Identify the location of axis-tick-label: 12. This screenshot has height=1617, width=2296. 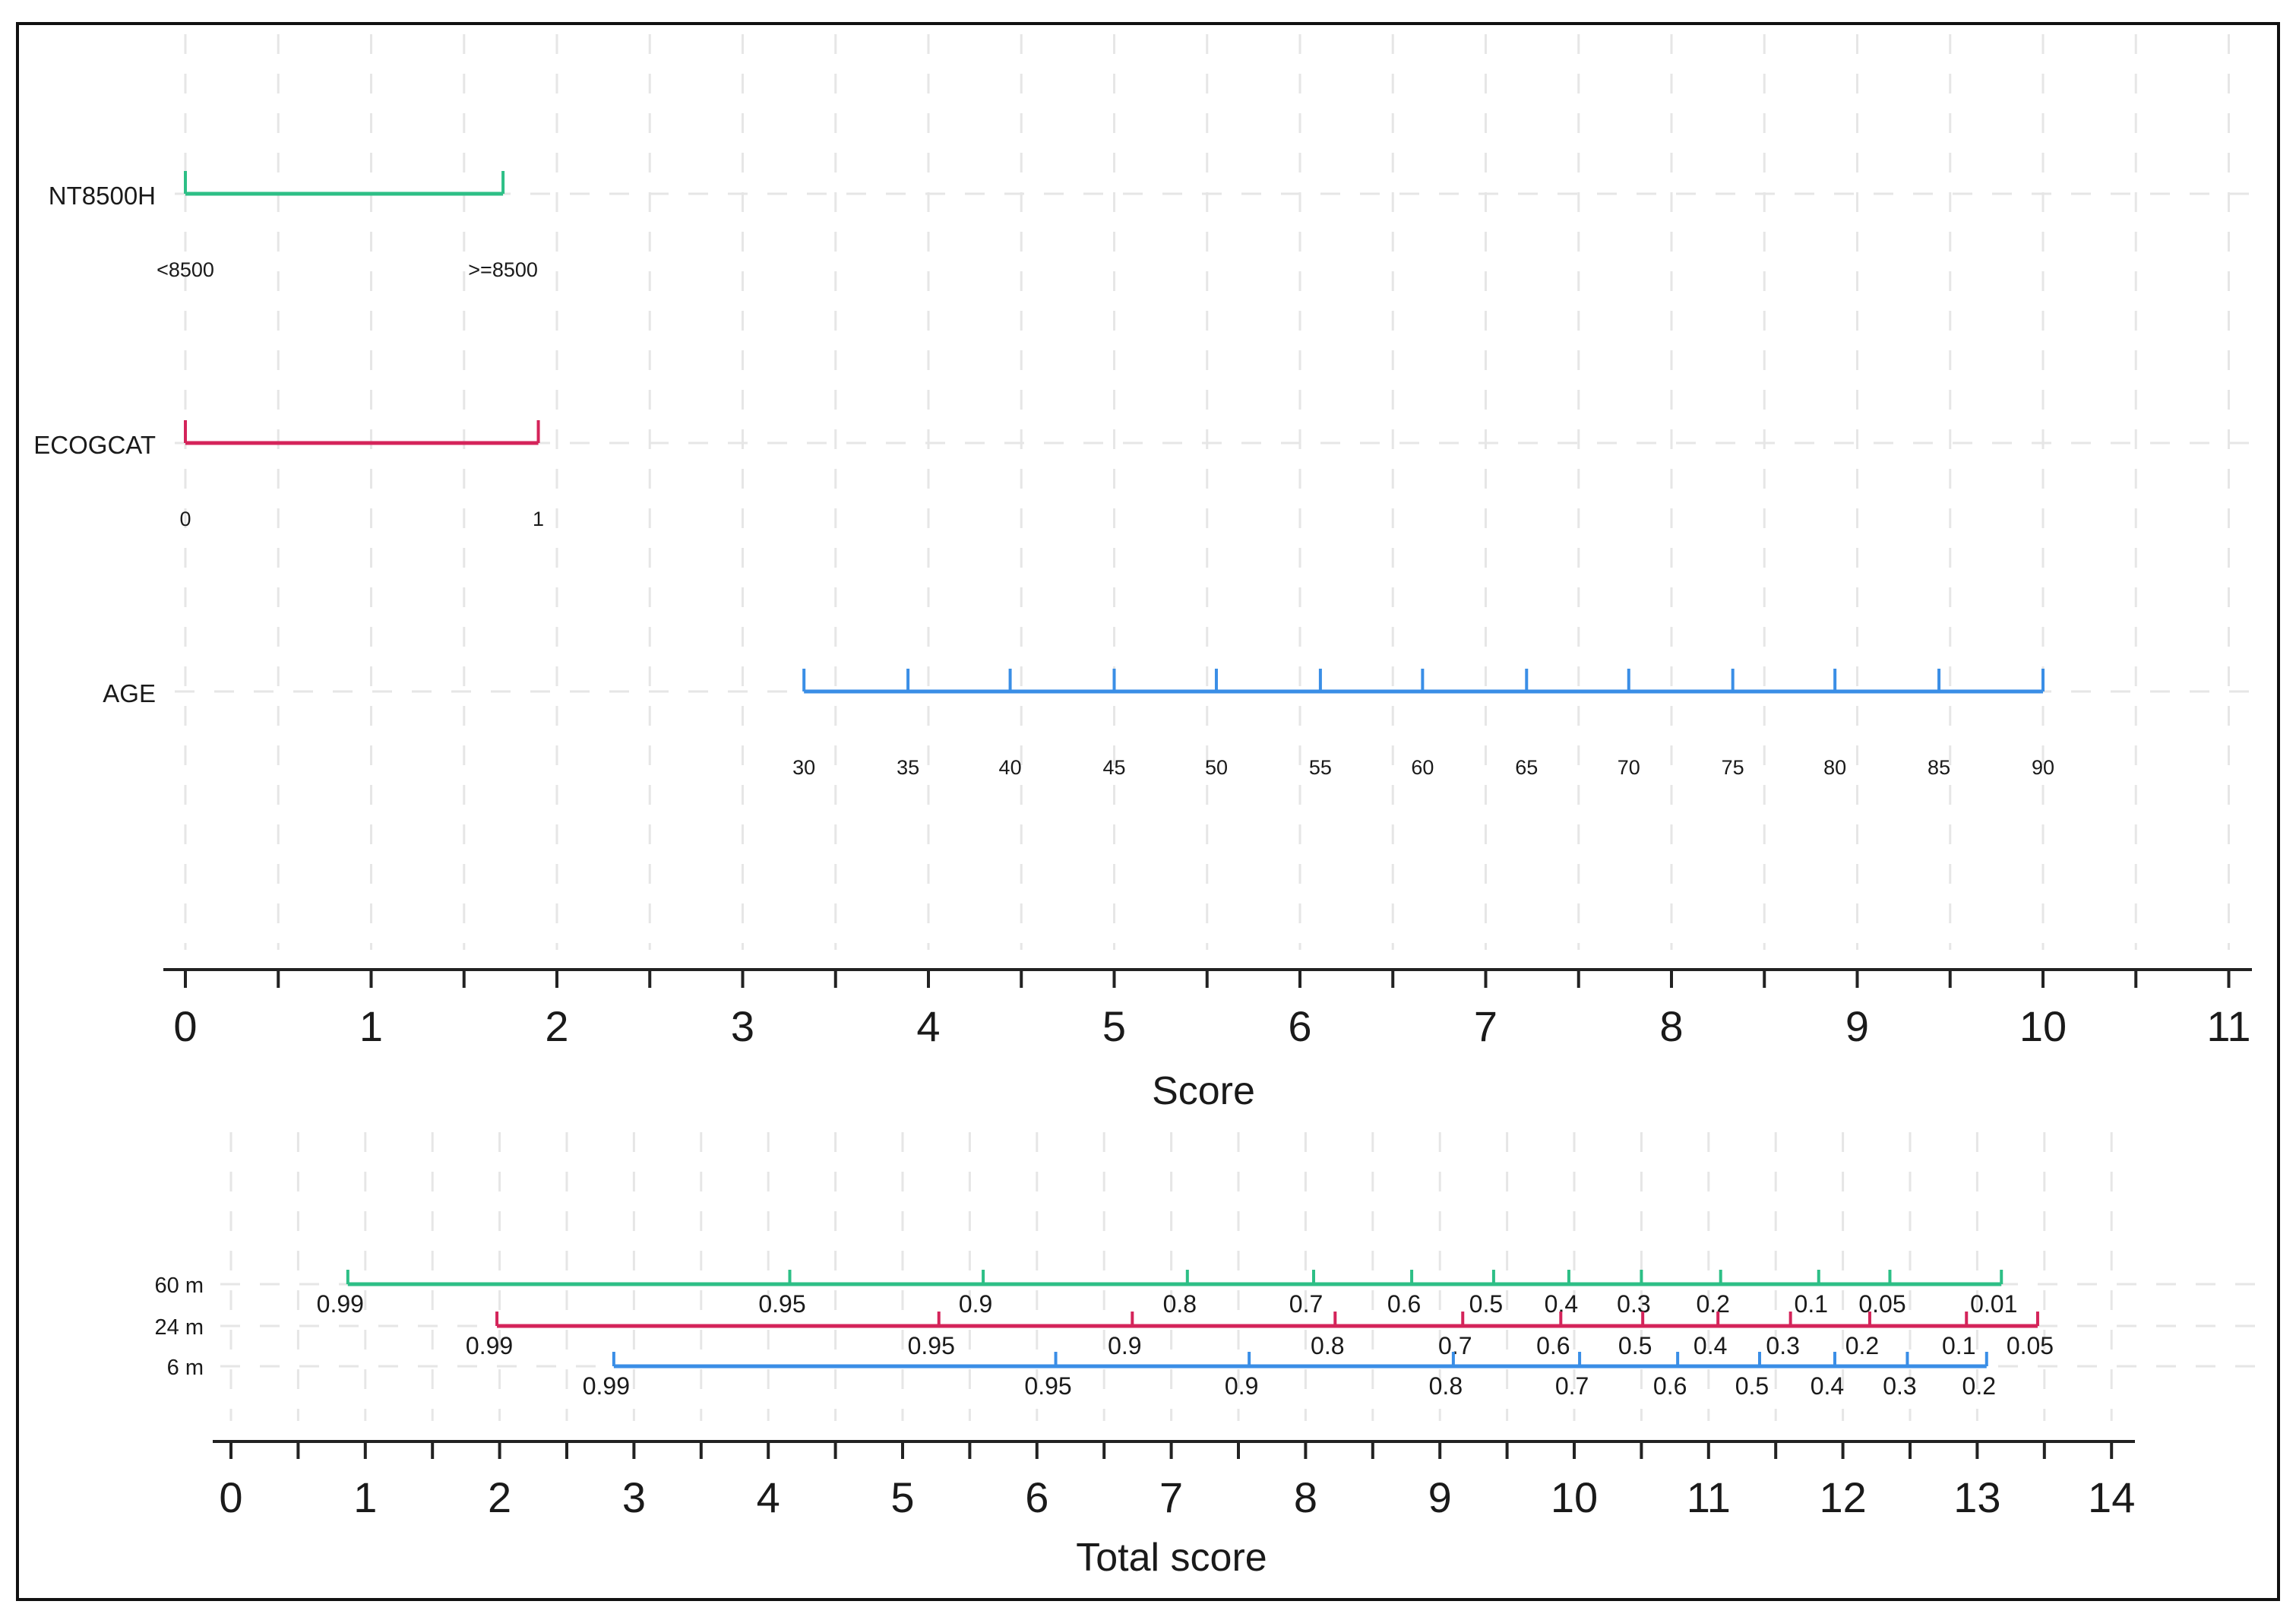
(1842, 1497).